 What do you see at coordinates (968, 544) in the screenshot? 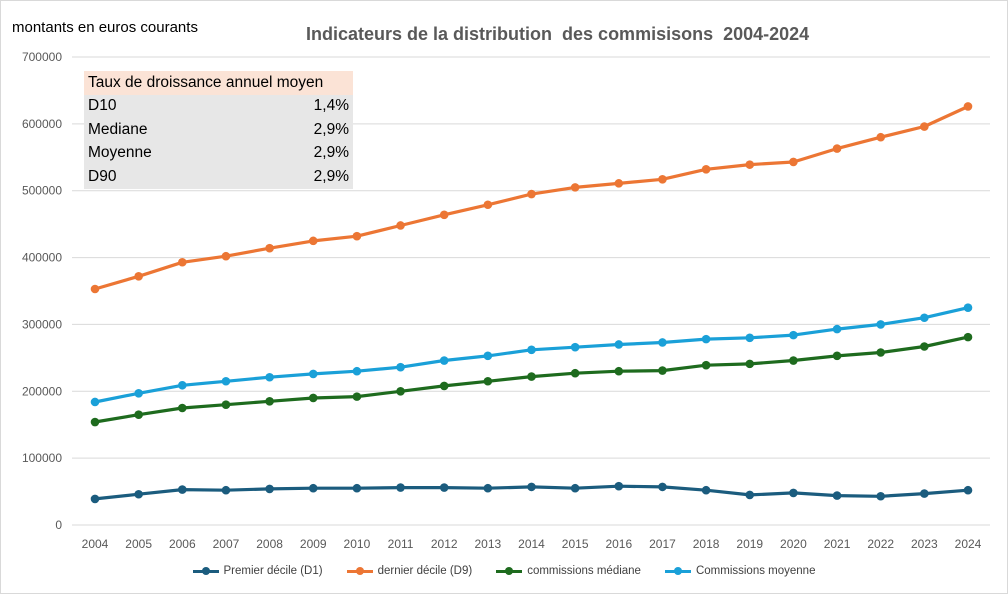
I see `x-tick-label: 2024` at bounding box center [968, 544].